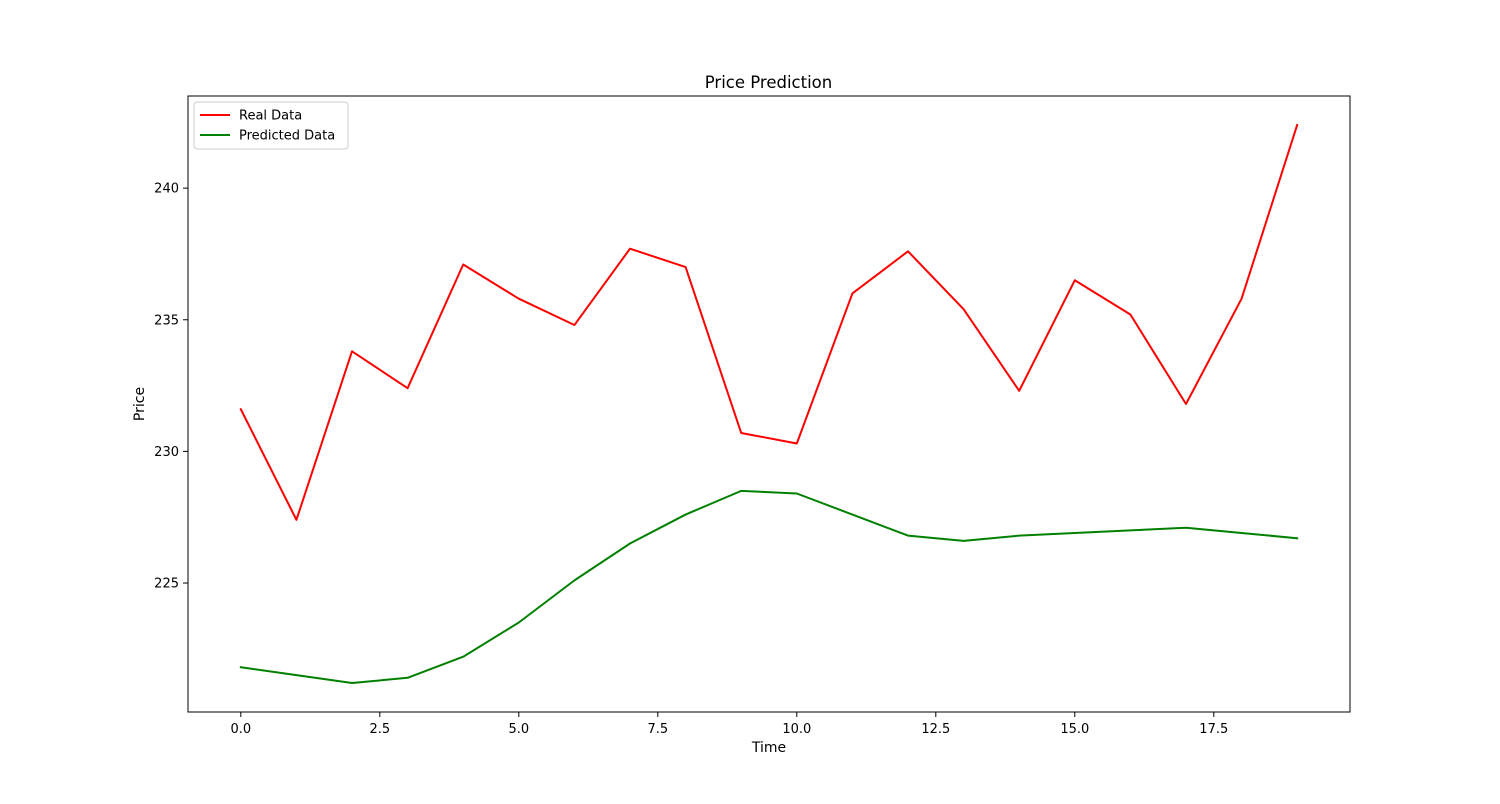 This screenshot has width=1500, height=804. I want to click on x-tick-label: 0.0, so click(240, 729).